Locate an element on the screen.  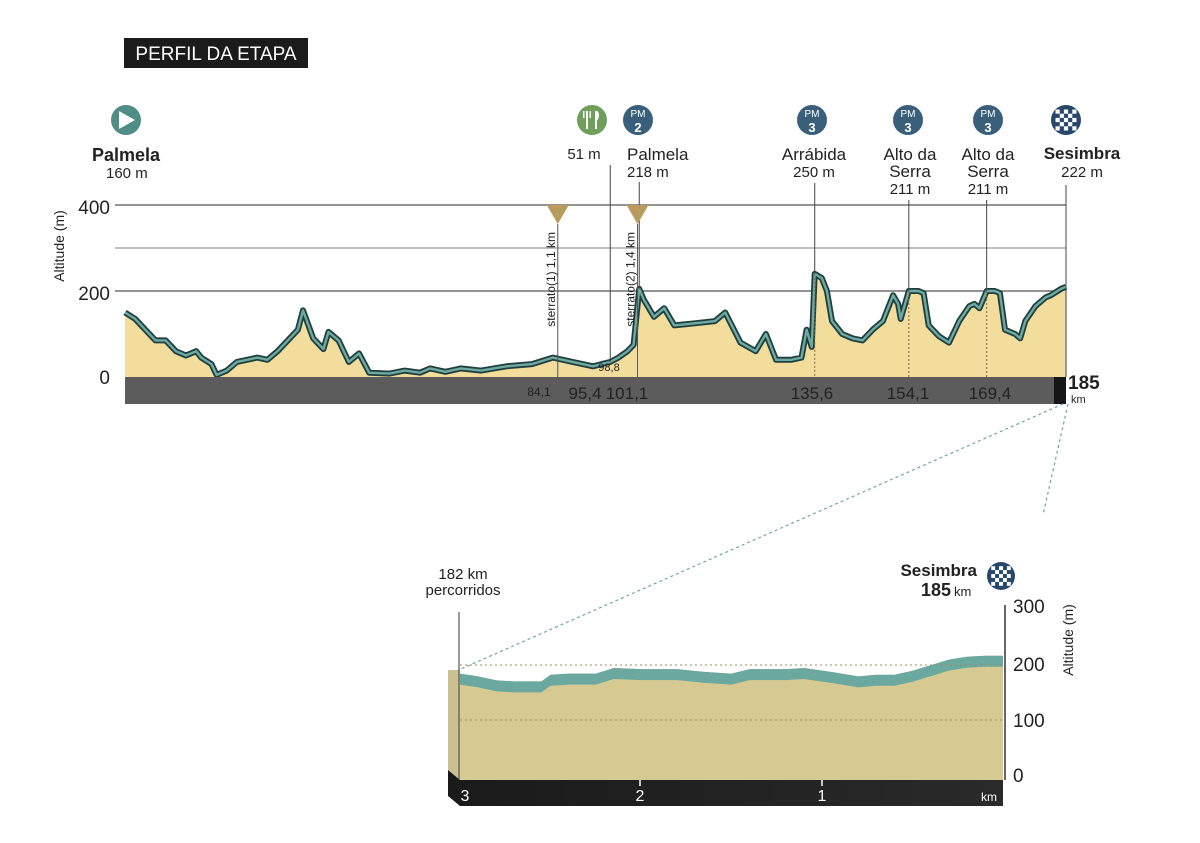
climb-arrabida: PM 3 Arrábida 250 m is located at coordinates (814, 143).